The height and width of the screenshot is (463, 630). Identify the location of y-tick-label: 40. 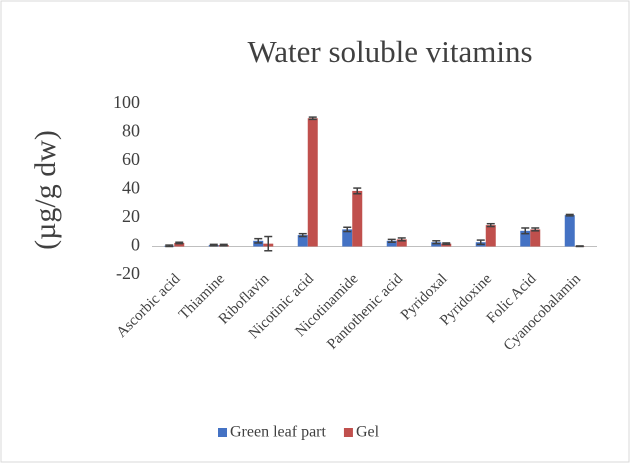
(131, 188).